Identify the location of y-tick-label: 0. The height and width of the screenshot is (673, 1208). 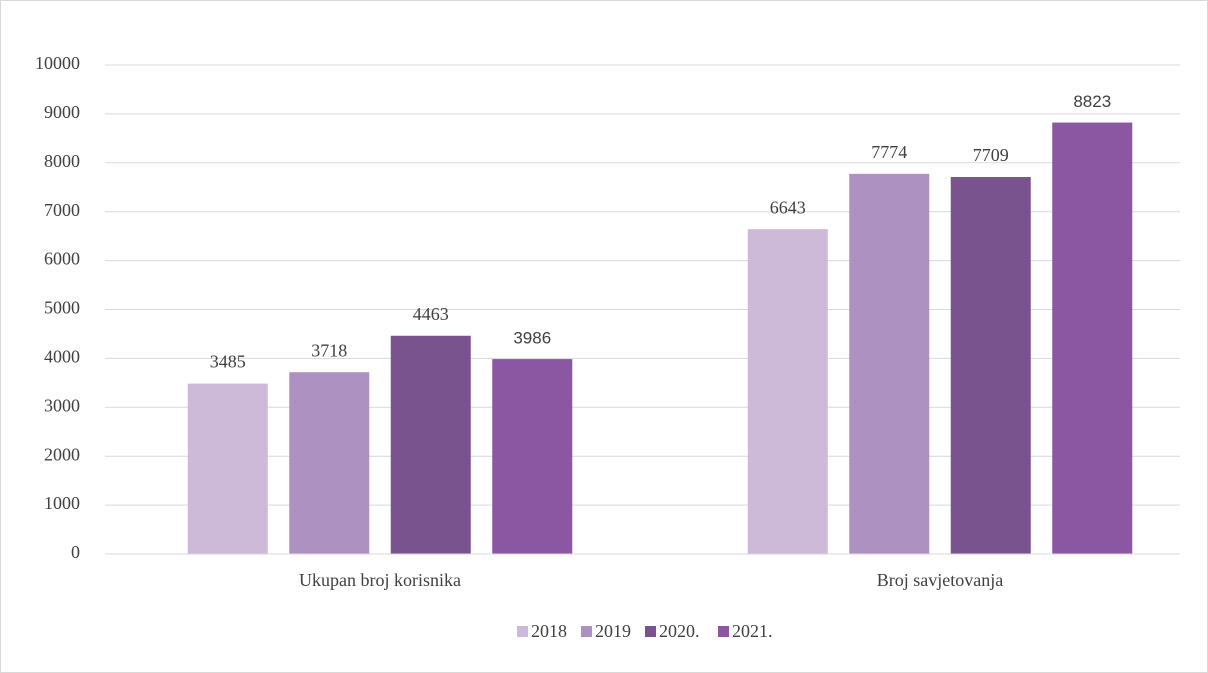
(75, 552).